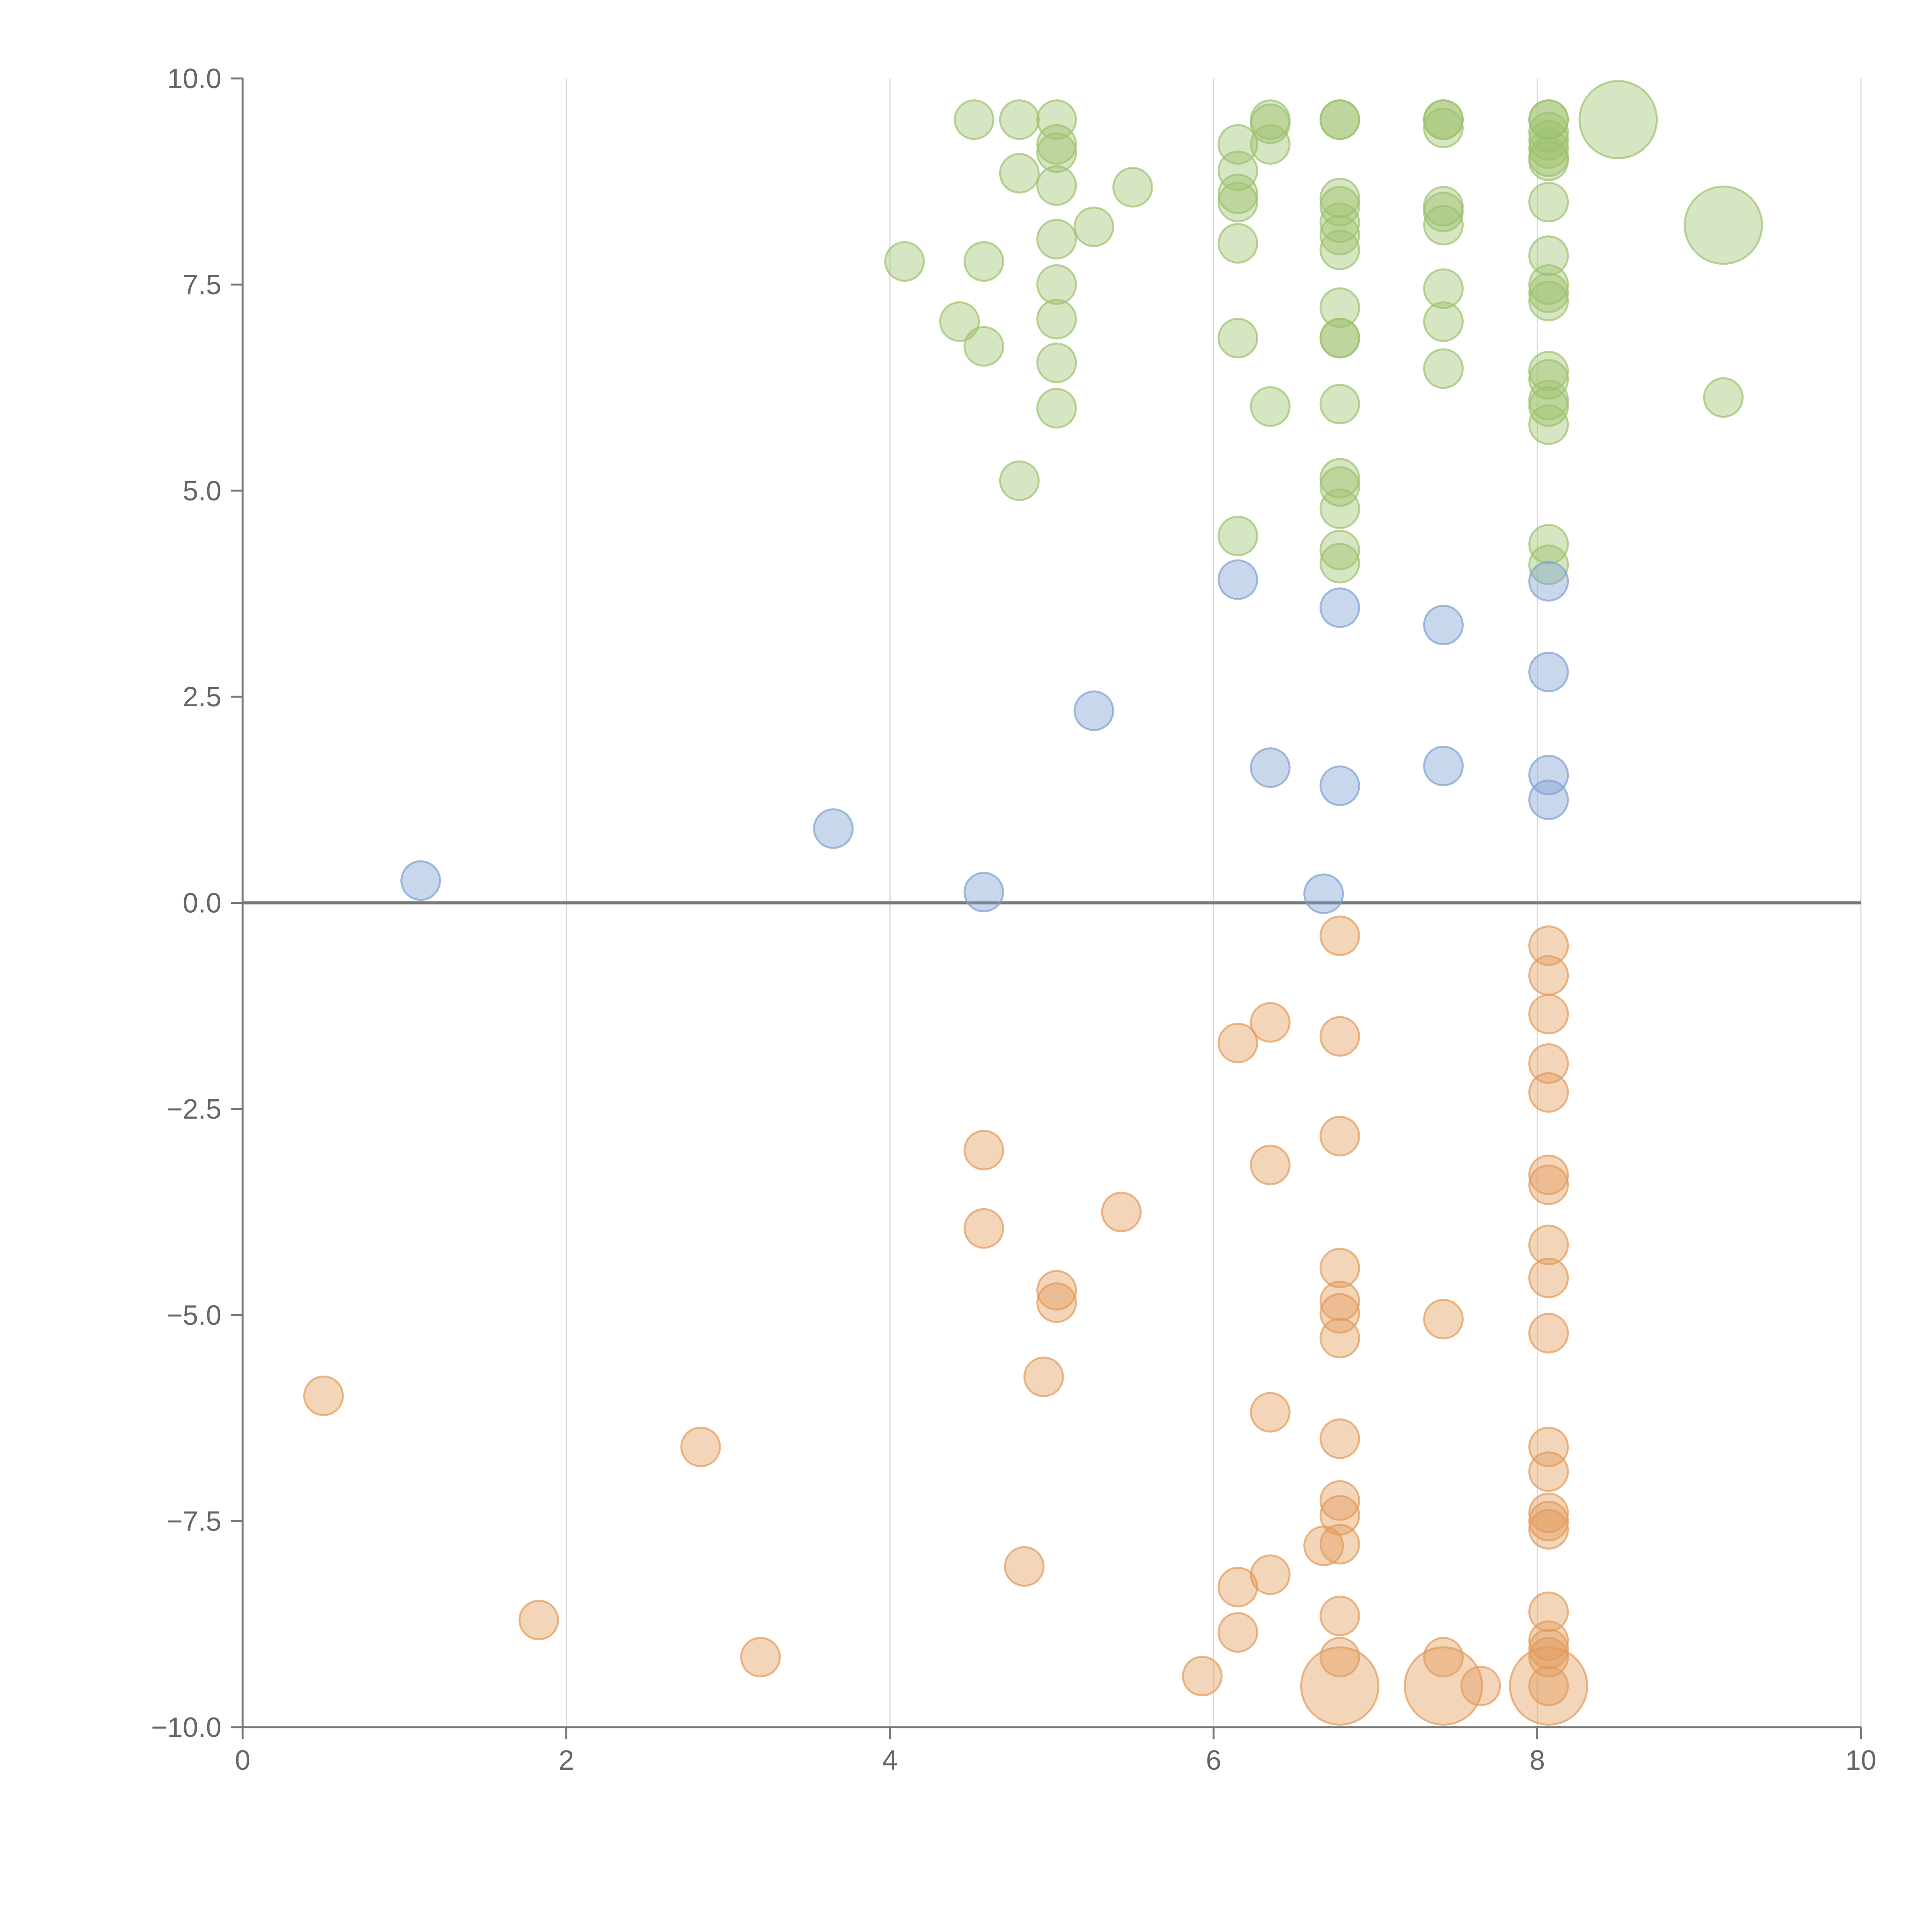 This screenshot has width=1932, height=1932. I want to click on x-tick-label: 8, so click(1537, 1760).